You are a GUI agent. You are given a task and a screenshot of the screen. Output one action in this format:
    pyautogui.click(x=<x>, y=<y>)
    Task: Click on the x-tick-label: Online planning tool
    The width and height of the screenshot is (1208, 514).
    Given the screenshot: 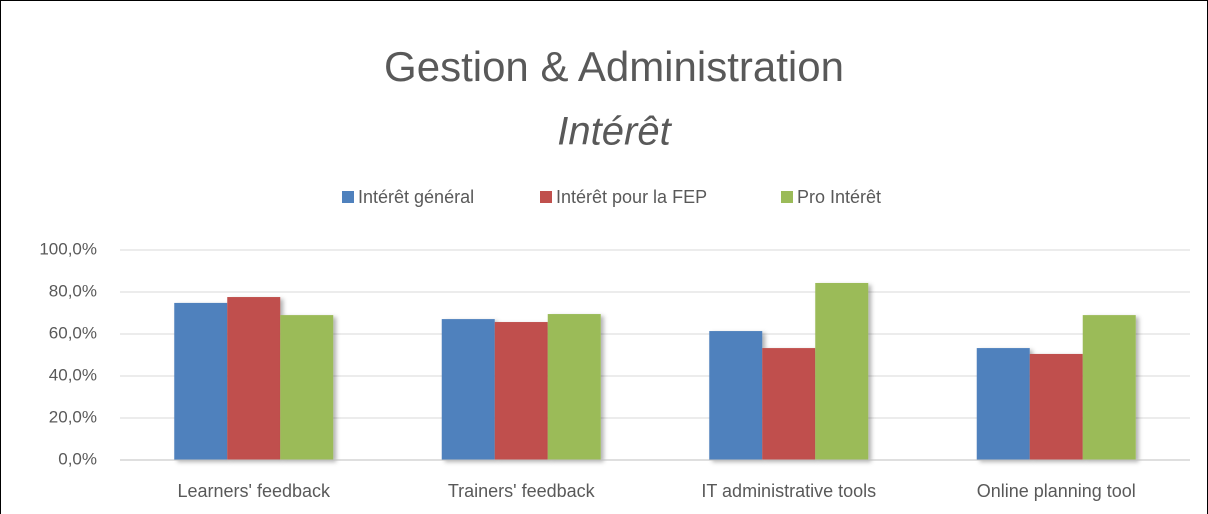 What is the action you would take?
    pyautogui.click(x=1056, y=491)
    